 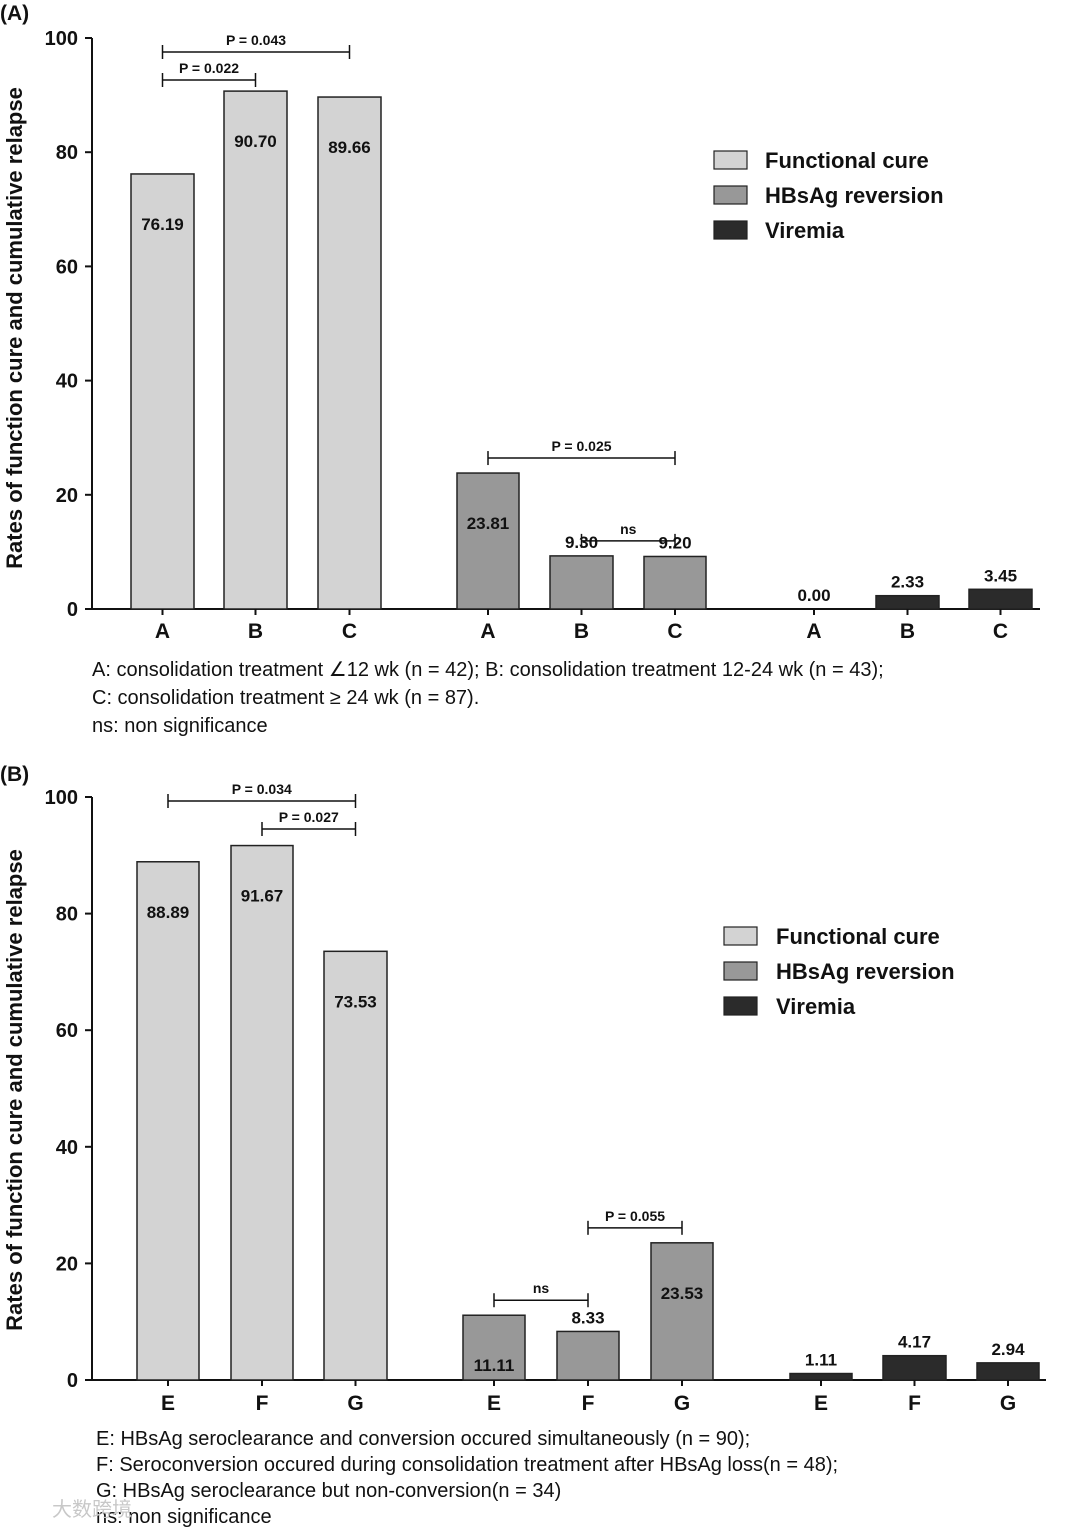 What do you see at coordinates (92, 1509) in the screenshot?
I see `watermark-text: 大数跨境` at bounding box center [92, 1509].